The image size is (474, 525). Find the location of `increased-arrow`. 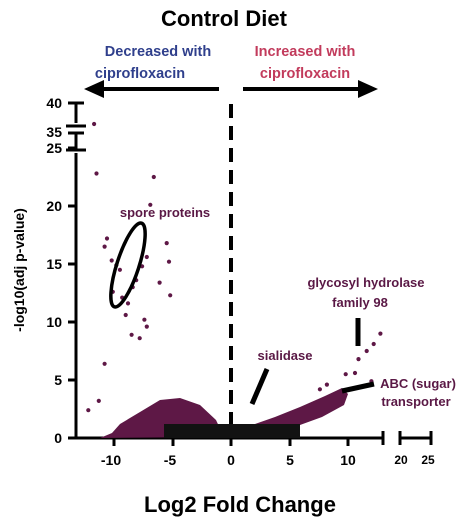

increased-arrow is located at coordinates (310, 89).